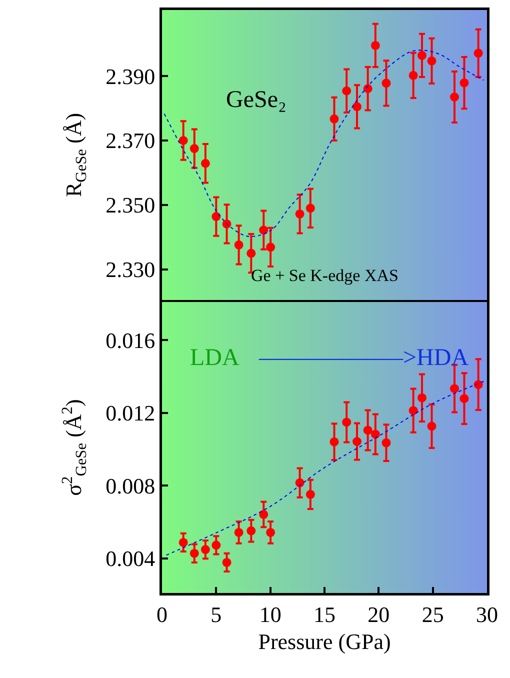 Image resolution: width=510 pixels, height=678 pixels. I want to click on y-tick-label: 0.004, so click(131, 559).